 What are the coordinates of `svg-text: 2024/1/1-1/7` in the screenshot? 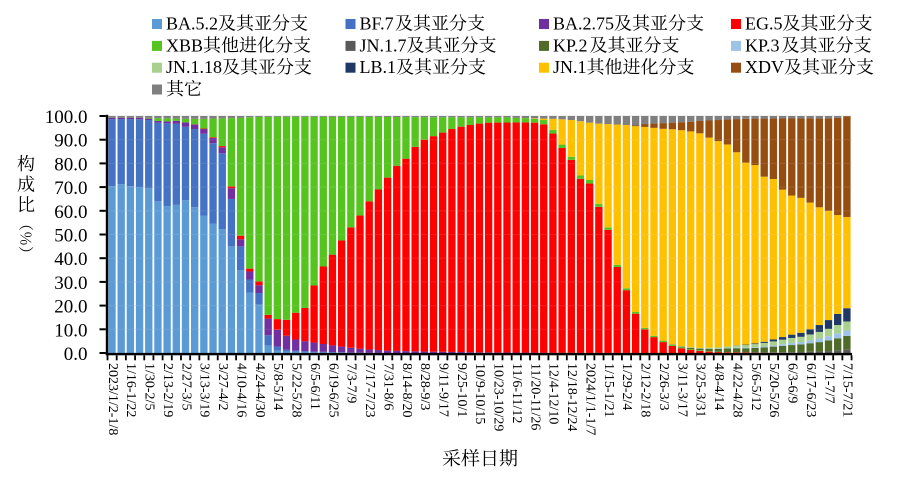 It's located at (590, 399).